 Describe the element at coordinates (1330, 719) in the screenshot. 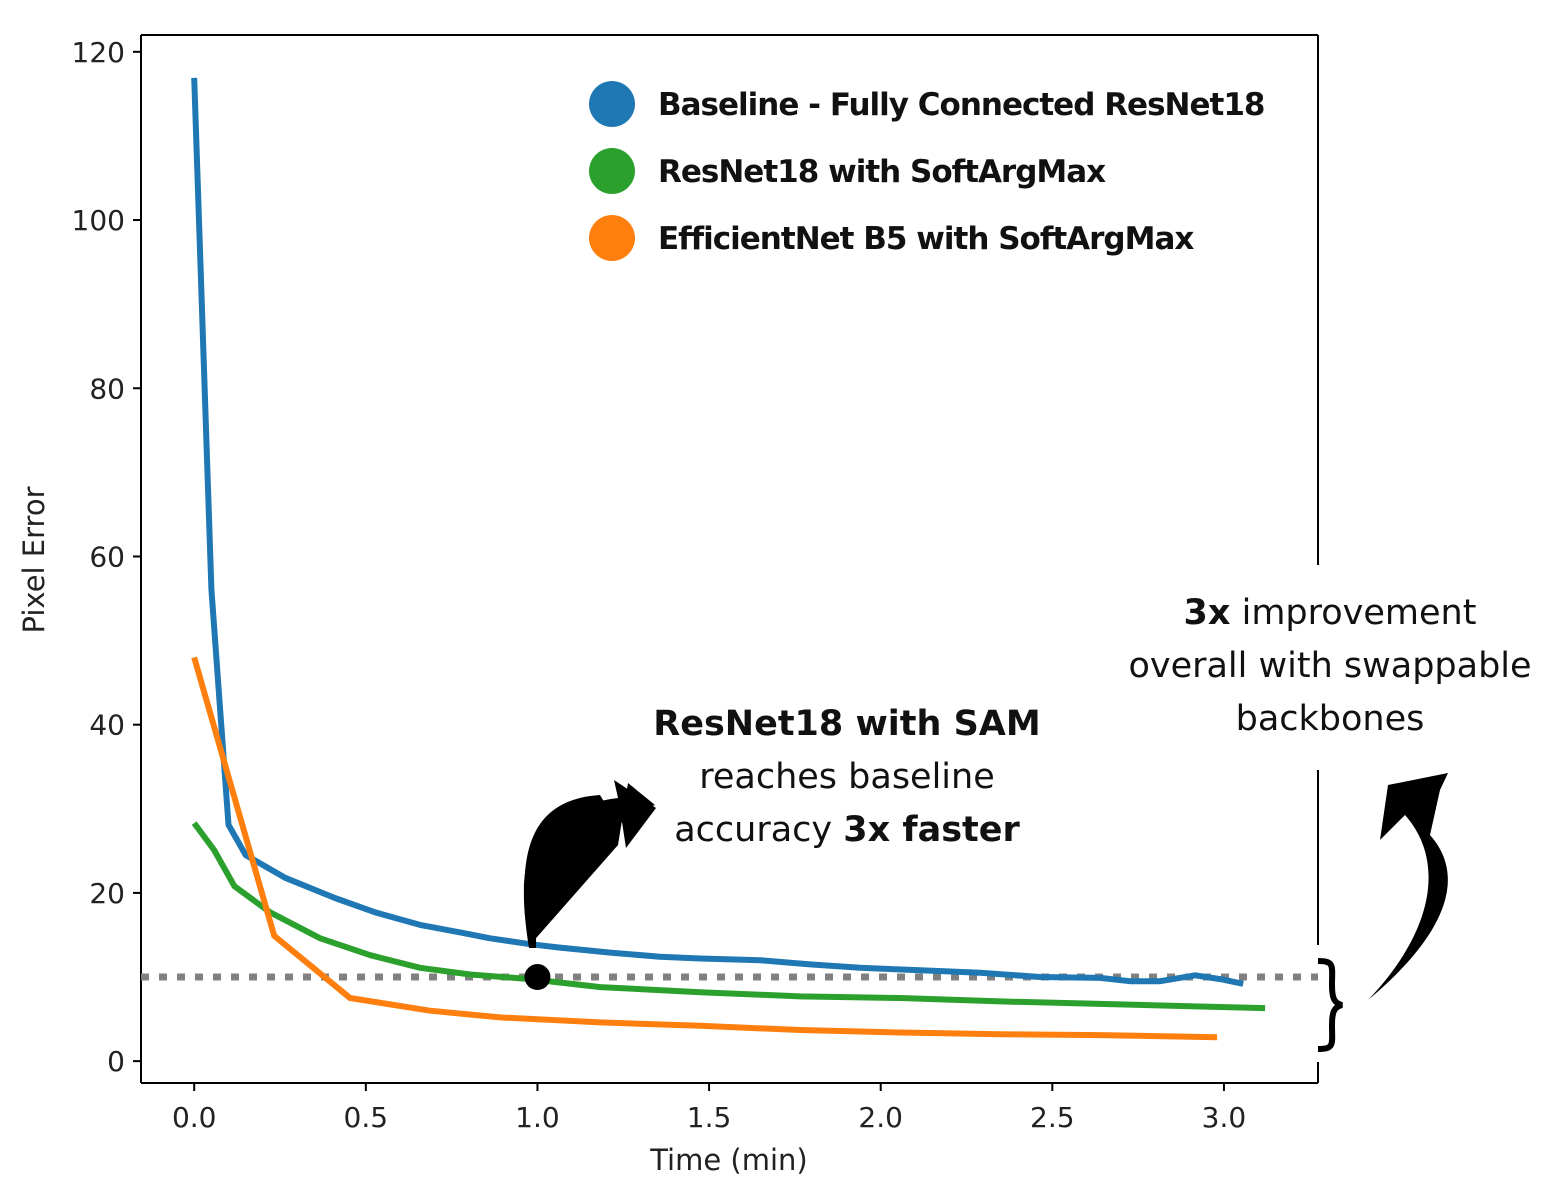

I see `annotation-overall-line3: backbones` at that location.